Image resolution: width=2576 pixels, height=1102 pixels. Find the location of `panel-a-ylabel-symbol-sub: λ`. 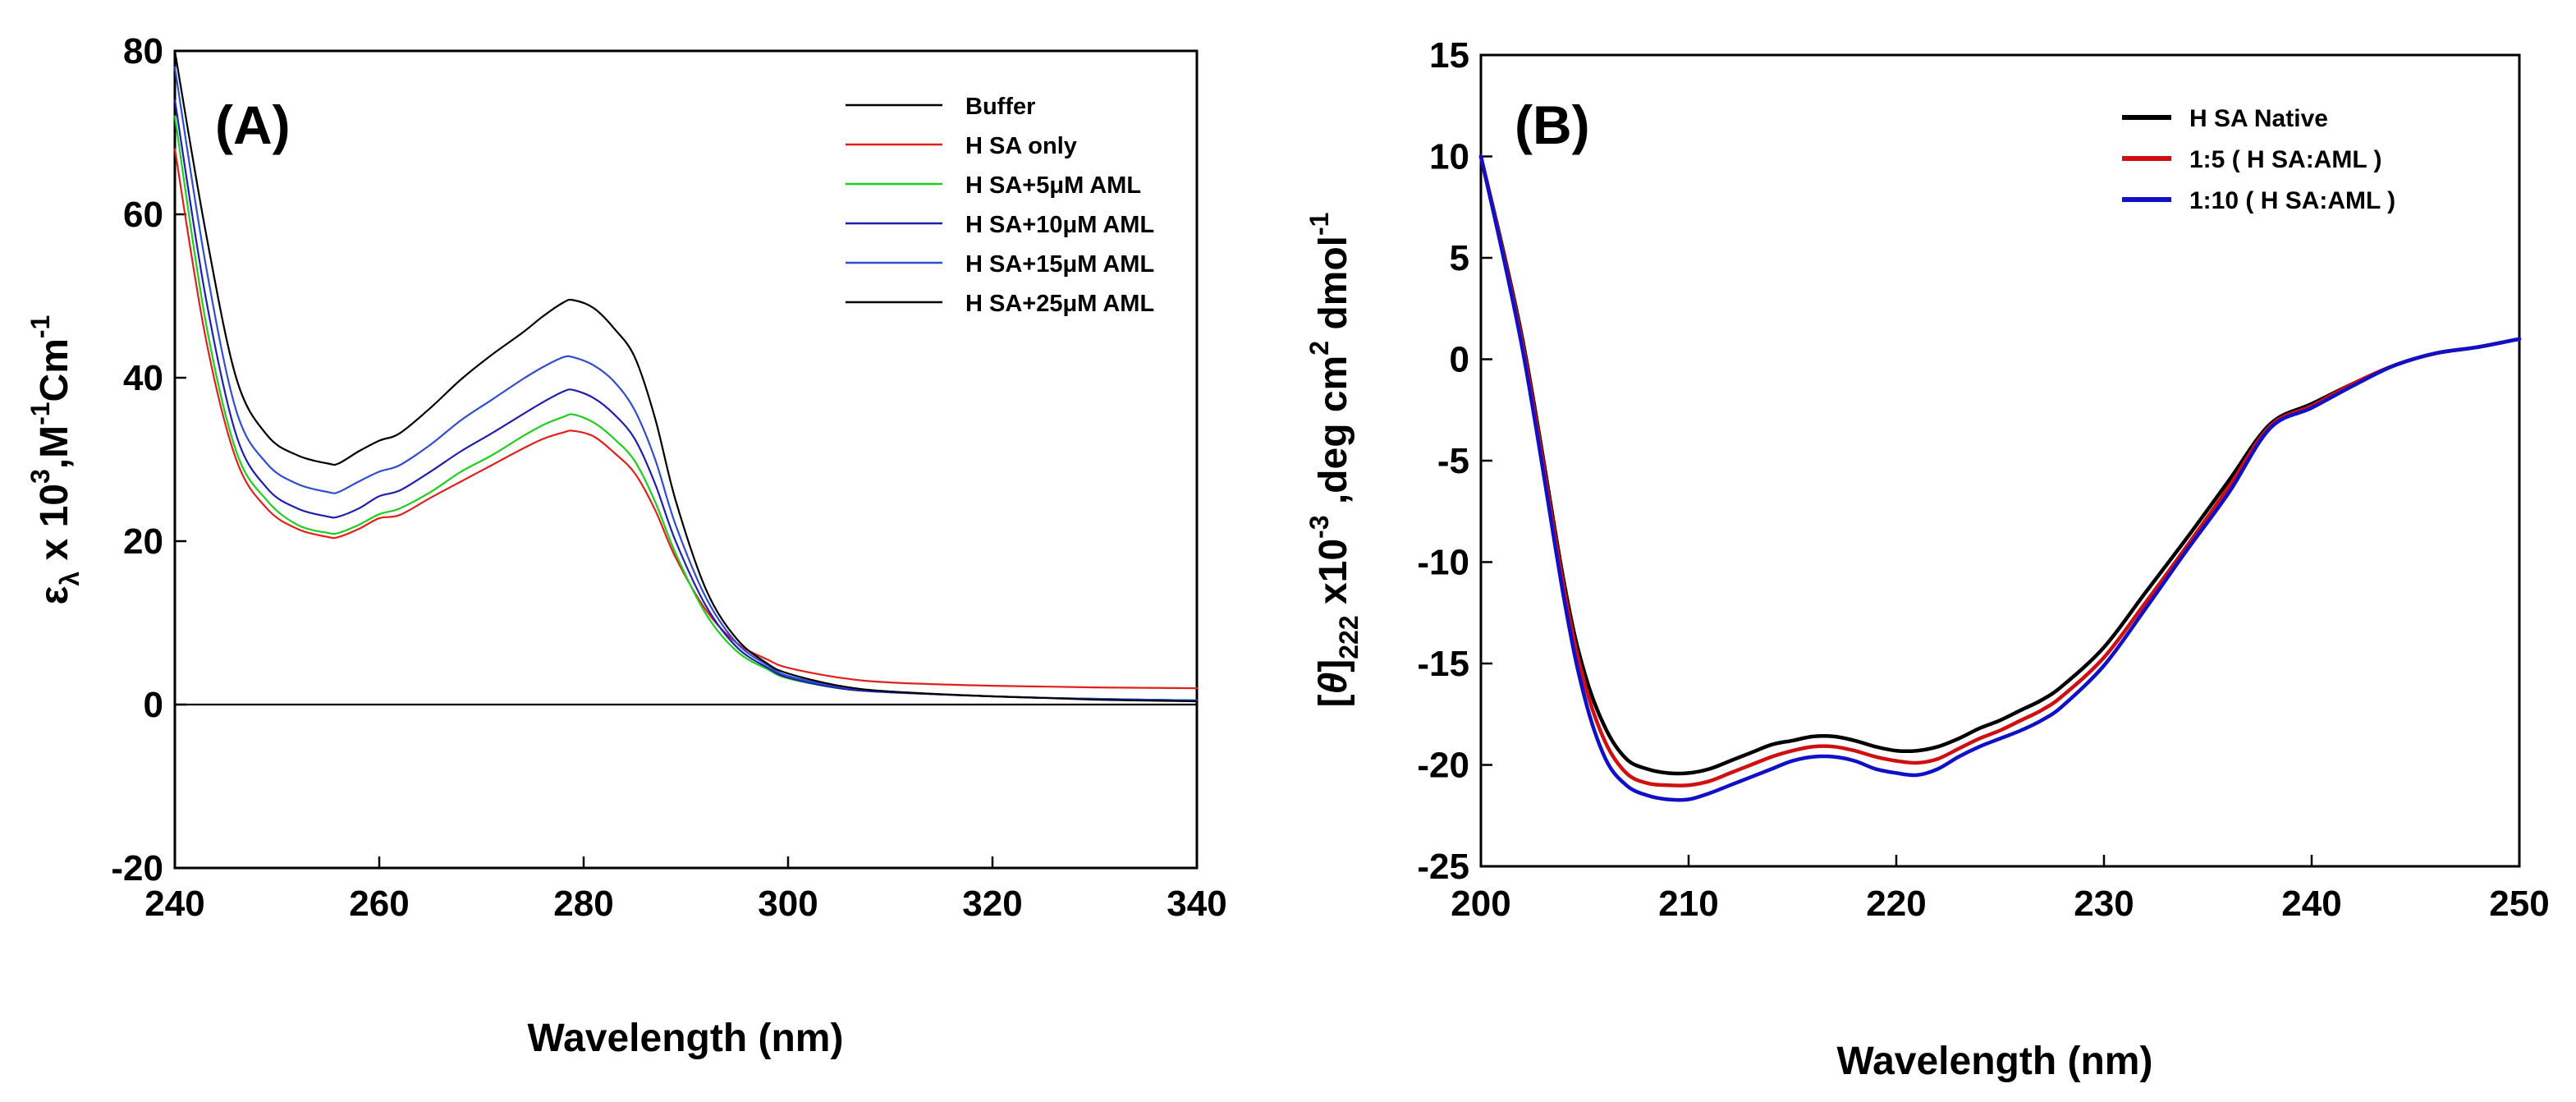

panel-a-ylabel-symbol-sub: λ is located at coordinates (70, 579).